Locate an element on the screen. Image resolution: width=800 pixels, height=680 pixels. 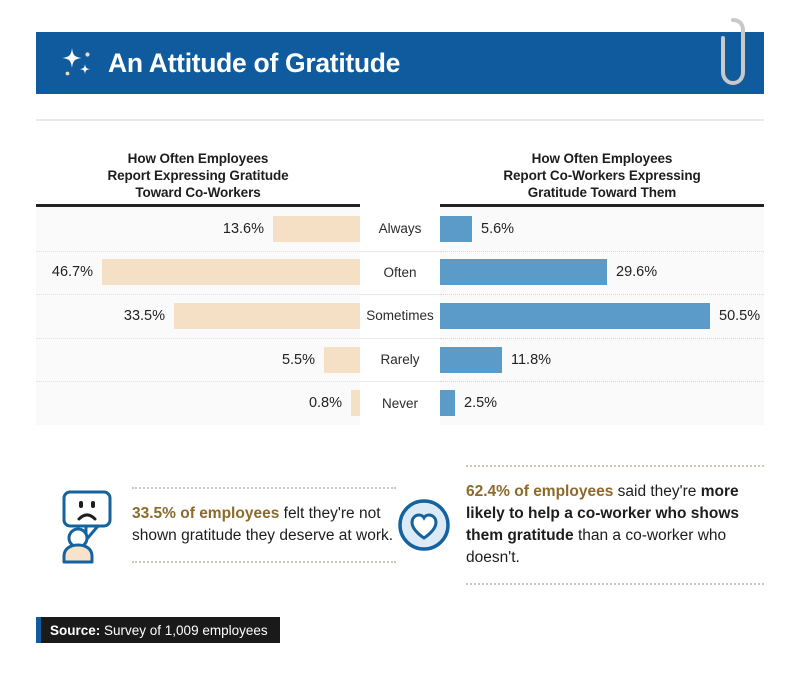
callout-rest: than a co-worker who doesn't. is located at coordinates (596, 546).